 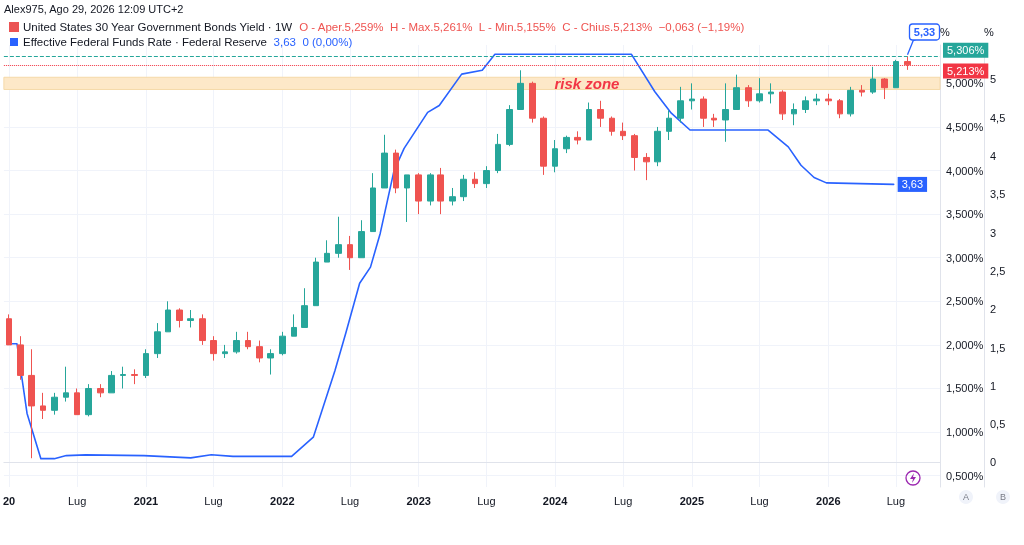 What do you see at coordinates (993, 462) in the screenshot?
I see `y2-tick-label: 0` at bounding box center [993, 462].